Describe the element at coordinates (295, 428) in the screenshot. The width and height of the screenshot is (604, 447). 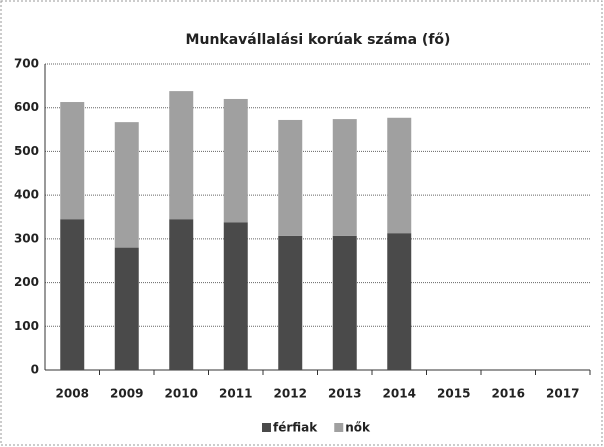
I see `legend-label: férfiak` at that location.